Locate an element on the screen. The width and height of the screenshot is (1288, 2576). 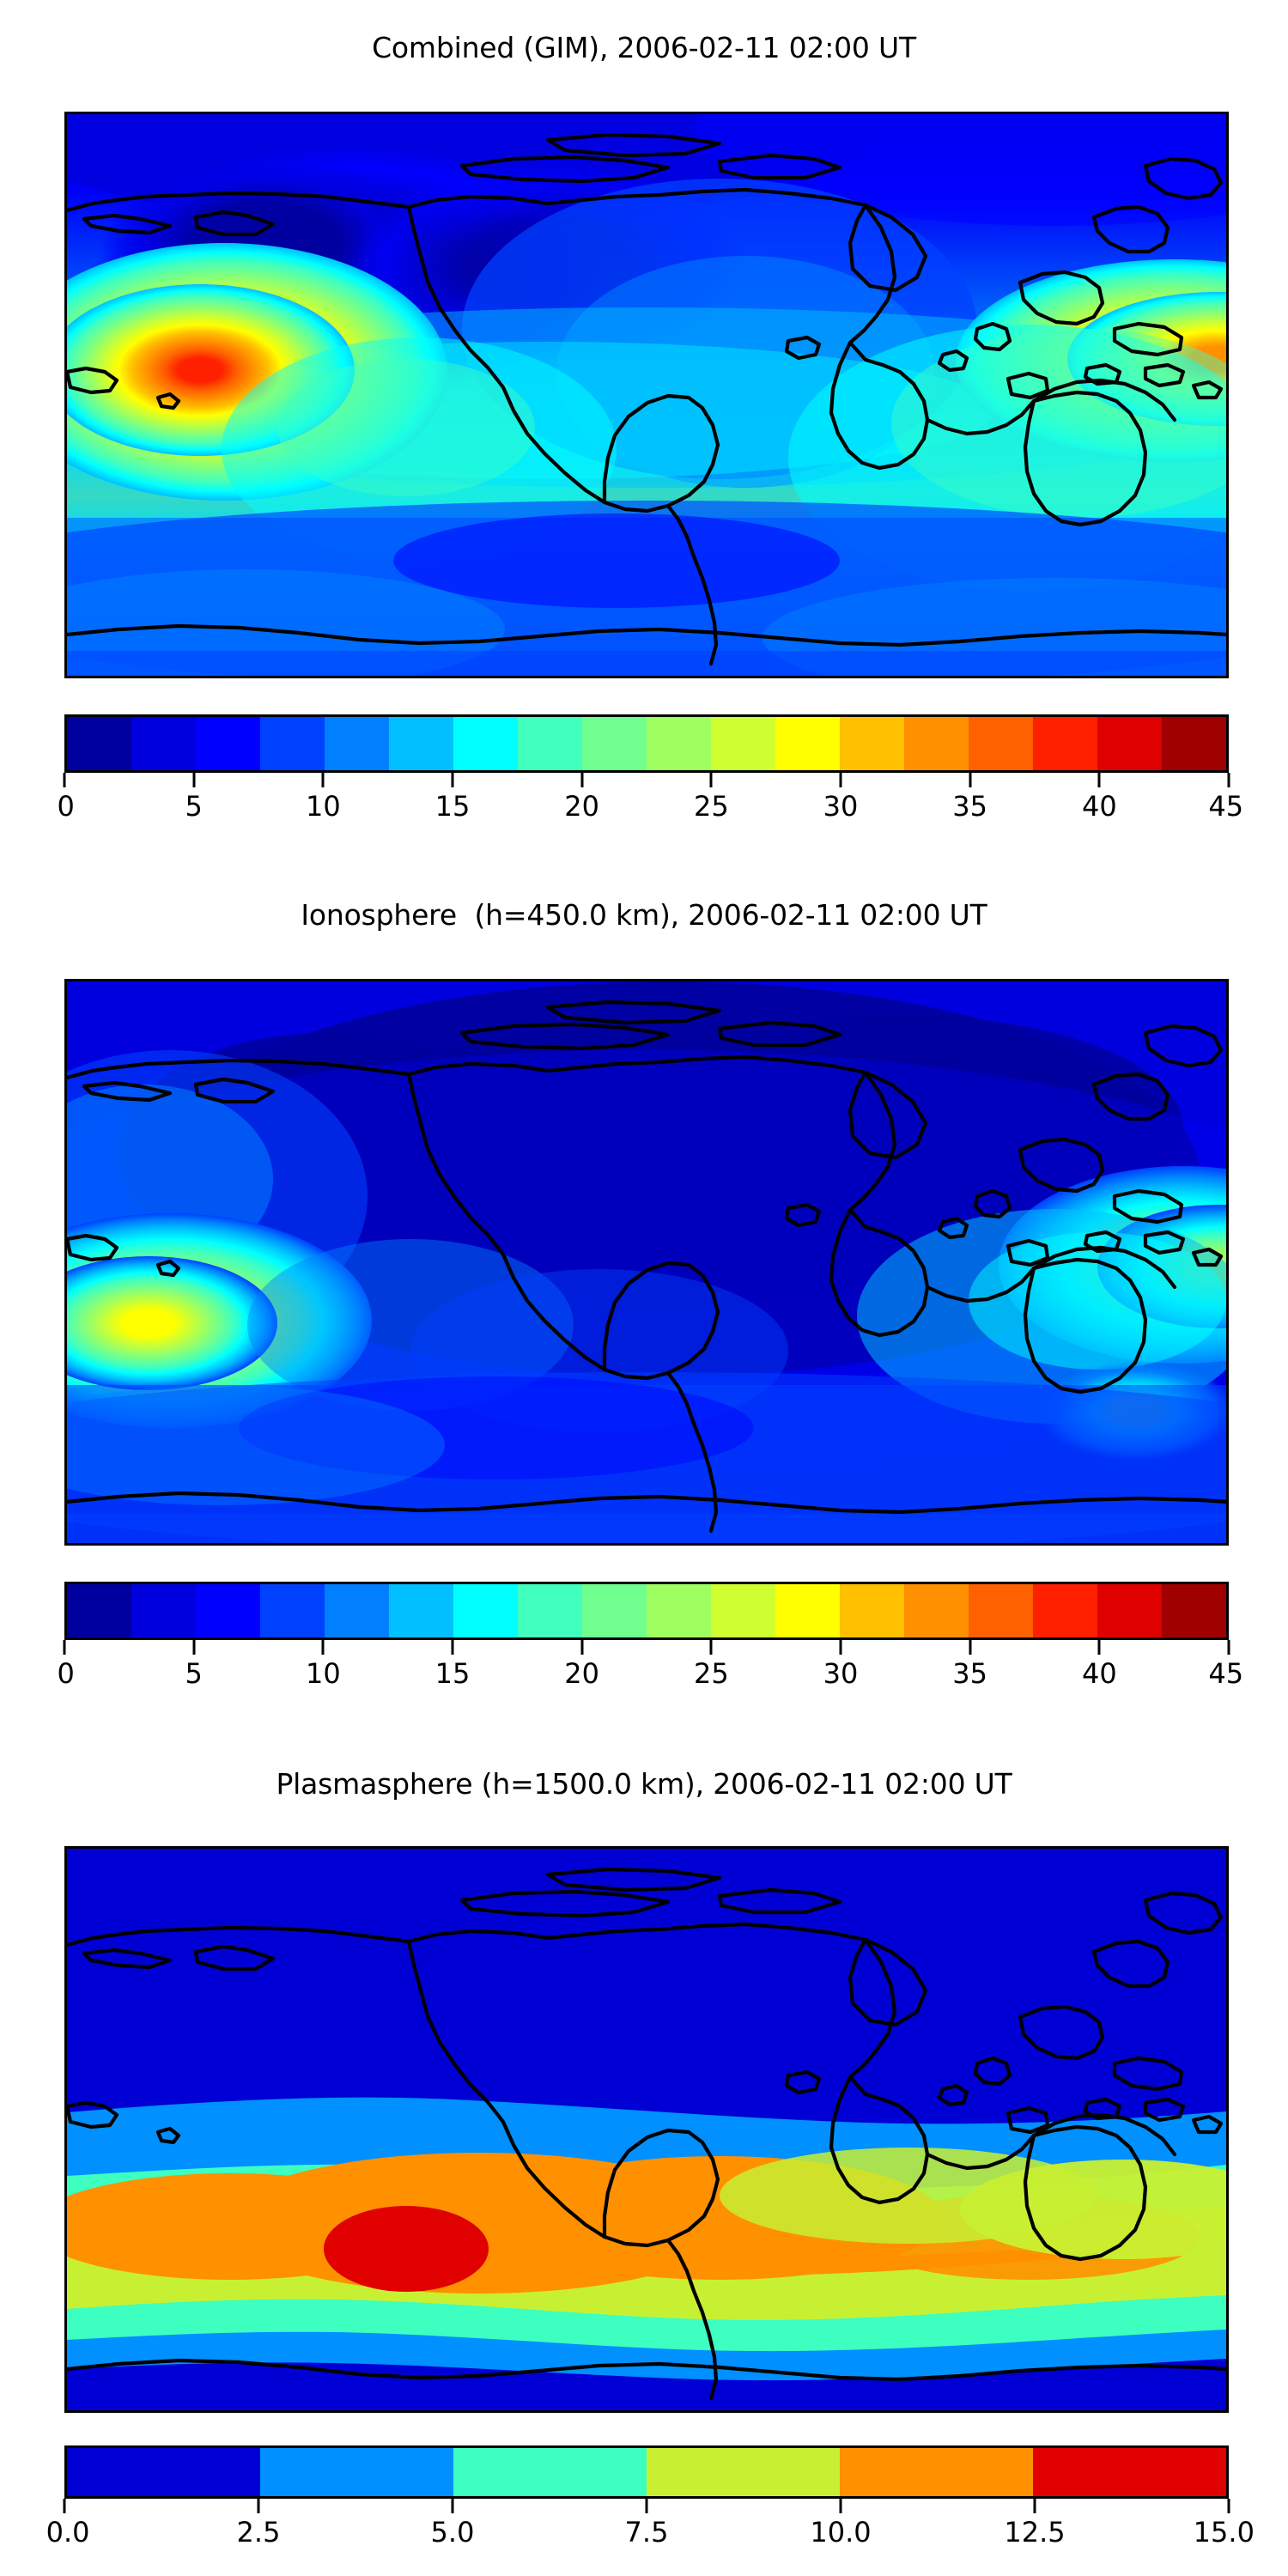
colorbar-tick-label: 0.0 is located at coordinates (68, 2532).